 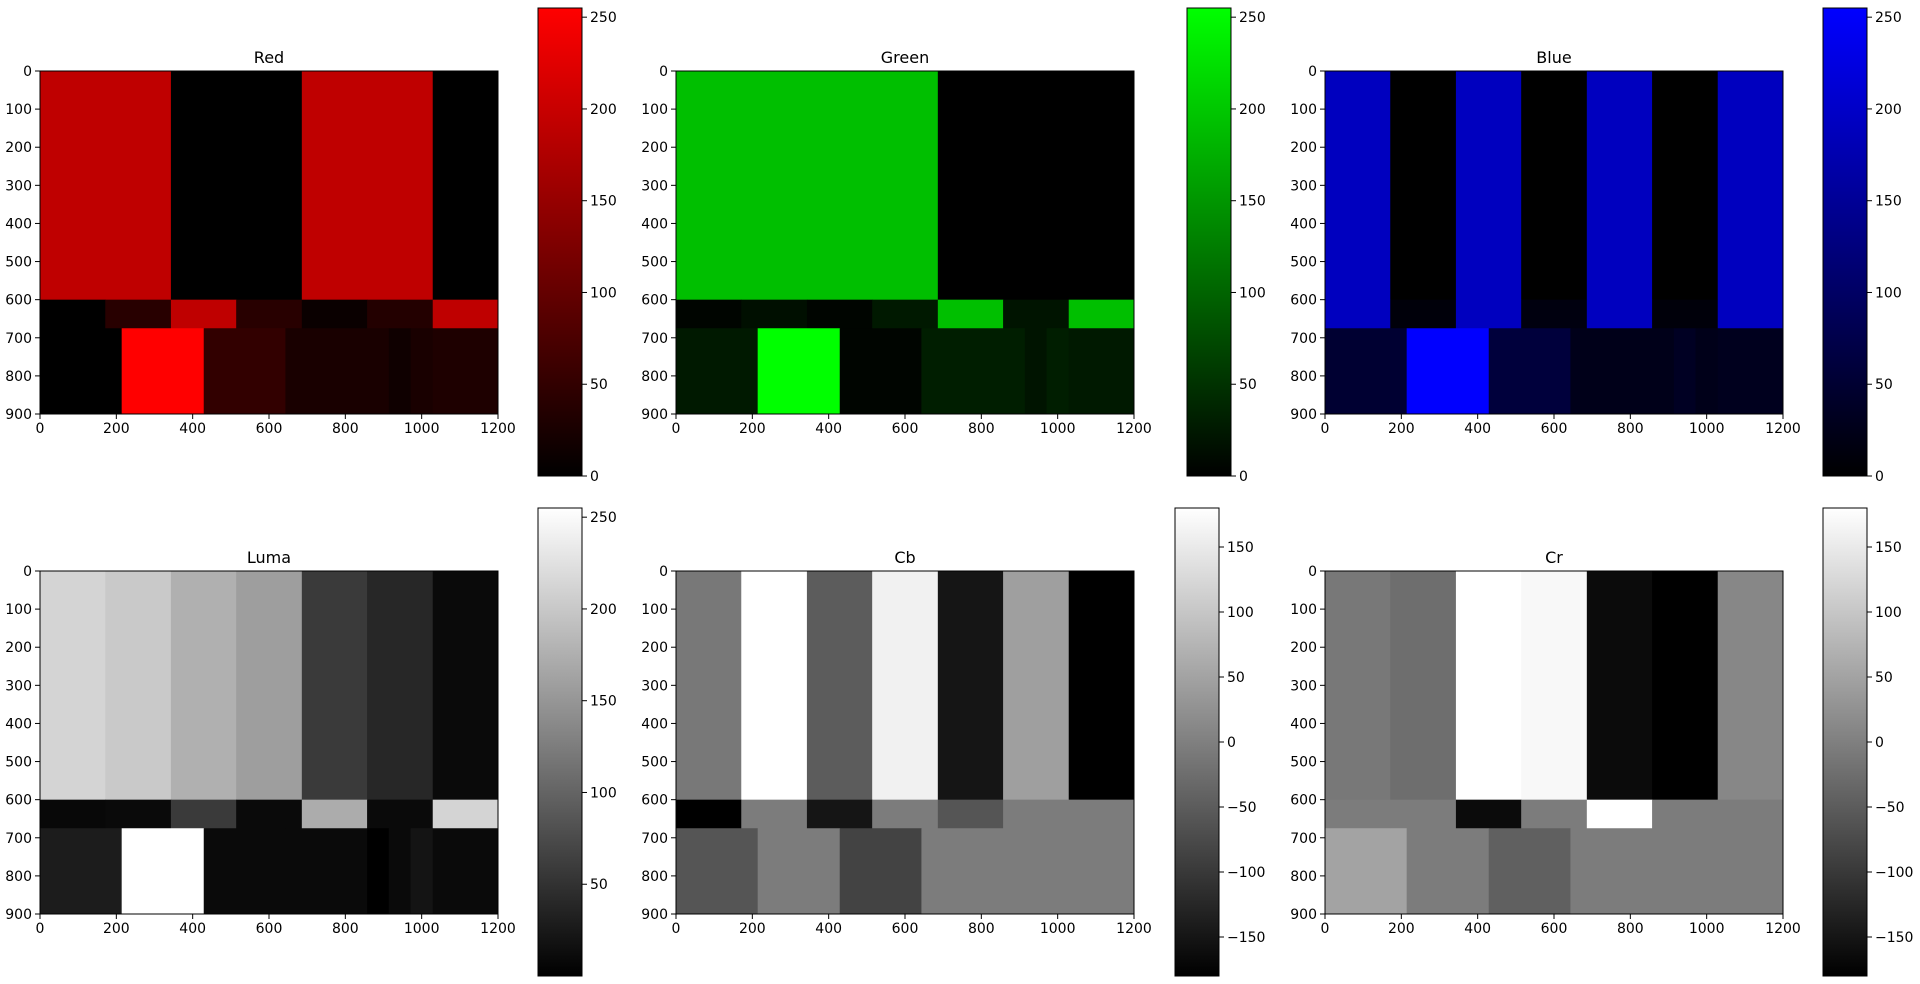 I want to click on colorbar-tick-label: 200, so click(x=603, y=110).